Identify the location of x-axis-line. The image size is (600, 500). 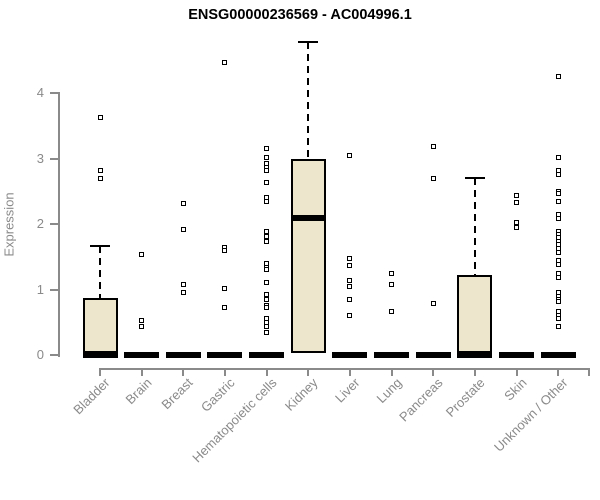
(344, 369).